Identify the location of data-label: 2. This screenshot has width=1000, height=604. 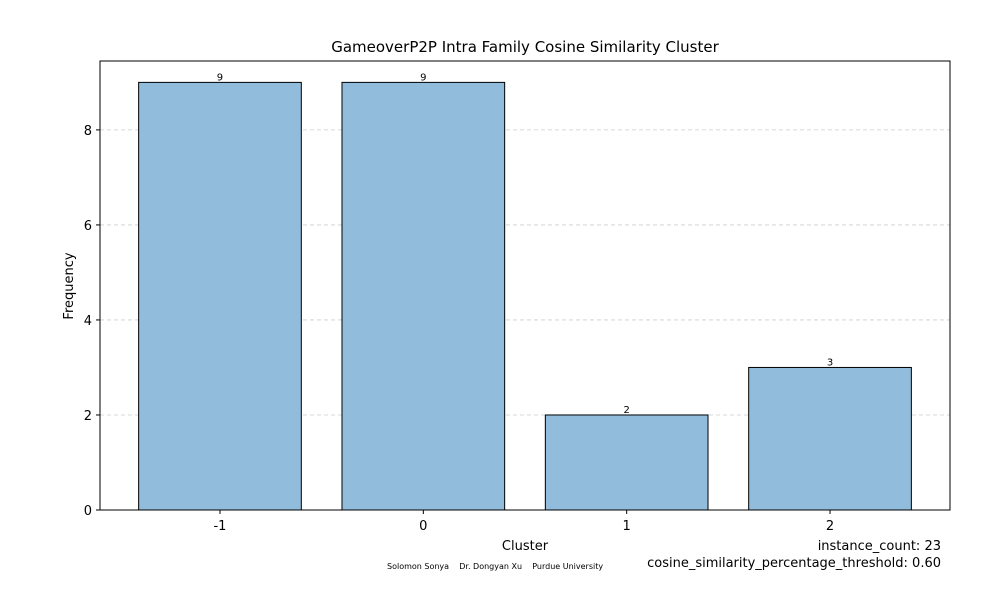
(626, 410).